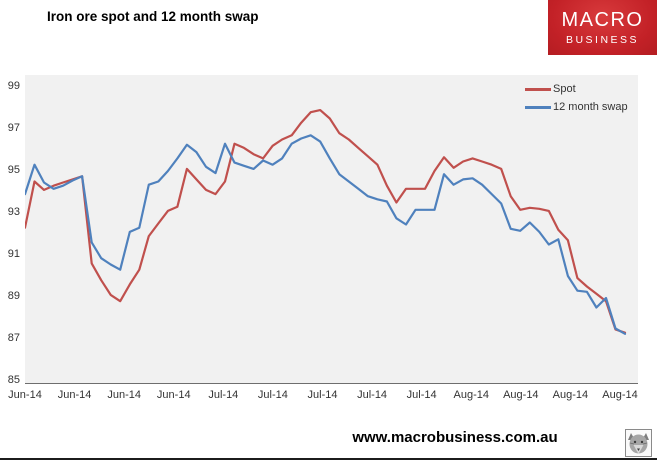 Image resolution: width=657 pixels, height=460 pixels. Describe the element at coordinates (13, 86) in the screenshot. I see `y-axis-tick-label: 99` at that location.